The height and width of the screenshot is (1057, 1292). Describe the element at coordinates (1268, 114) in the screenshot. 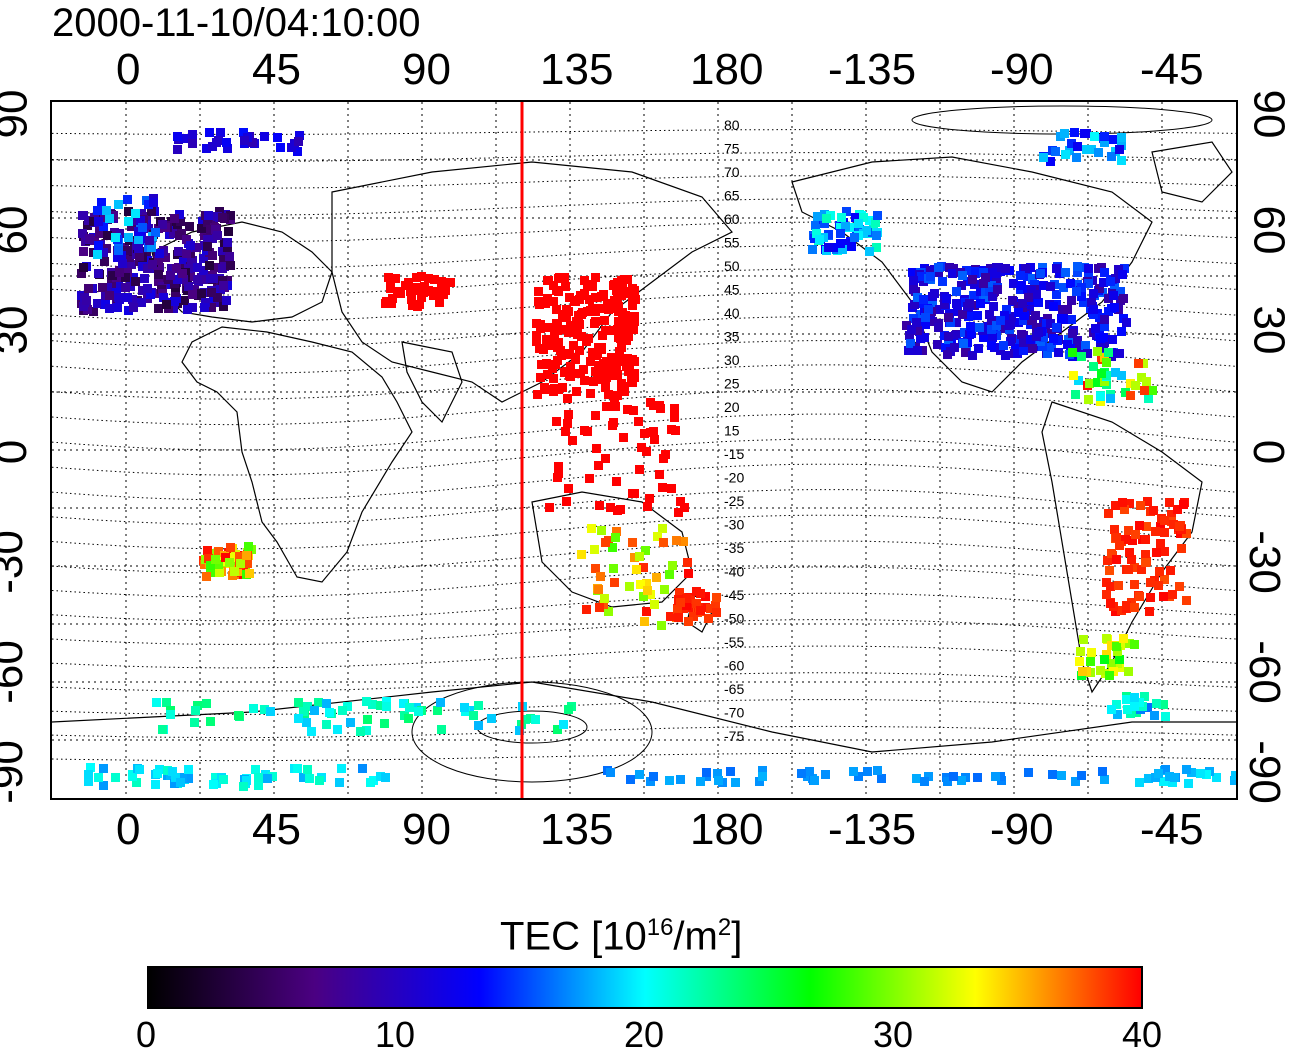

I see `right-lat-tick: 90` at that location.